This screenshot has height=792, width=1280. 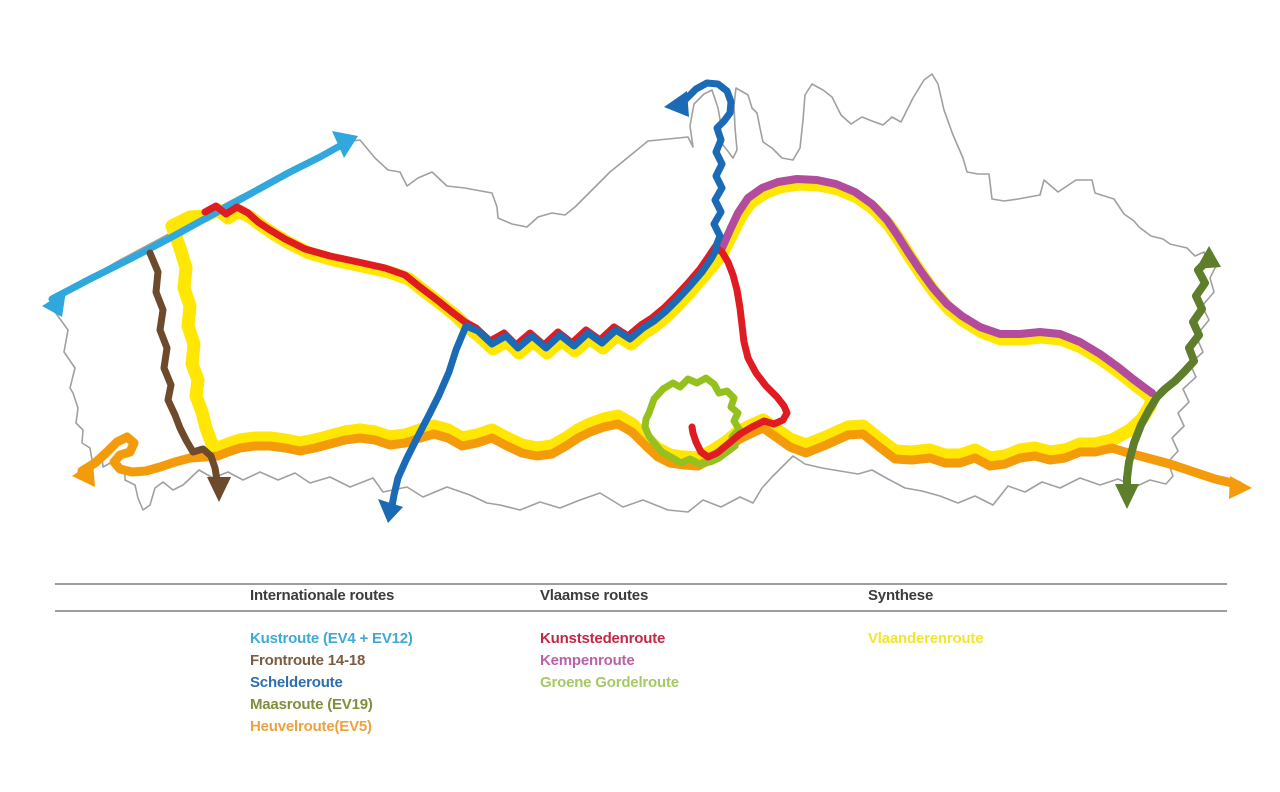 What do you see at coordinates (311, 726) in the screenshot?
I see `legend-item-heuvelroute: Heuvelroute(EV5)` at bounding box center [311, 726].